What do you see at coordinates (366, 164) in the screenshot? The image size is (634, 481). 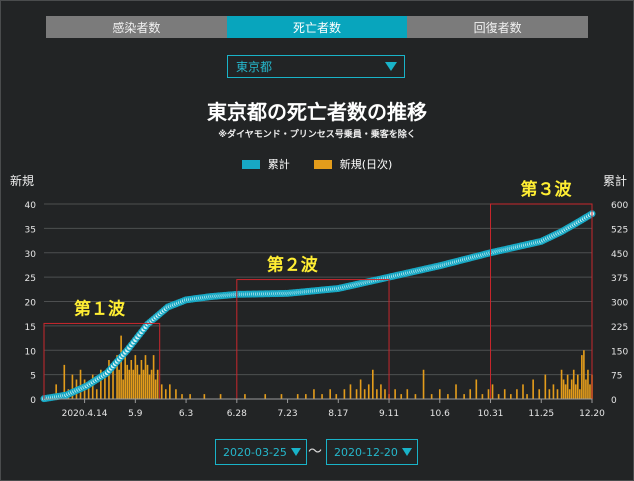 I see `legend-label-daily: 新規(日次)` at bounding box center [366, 164].